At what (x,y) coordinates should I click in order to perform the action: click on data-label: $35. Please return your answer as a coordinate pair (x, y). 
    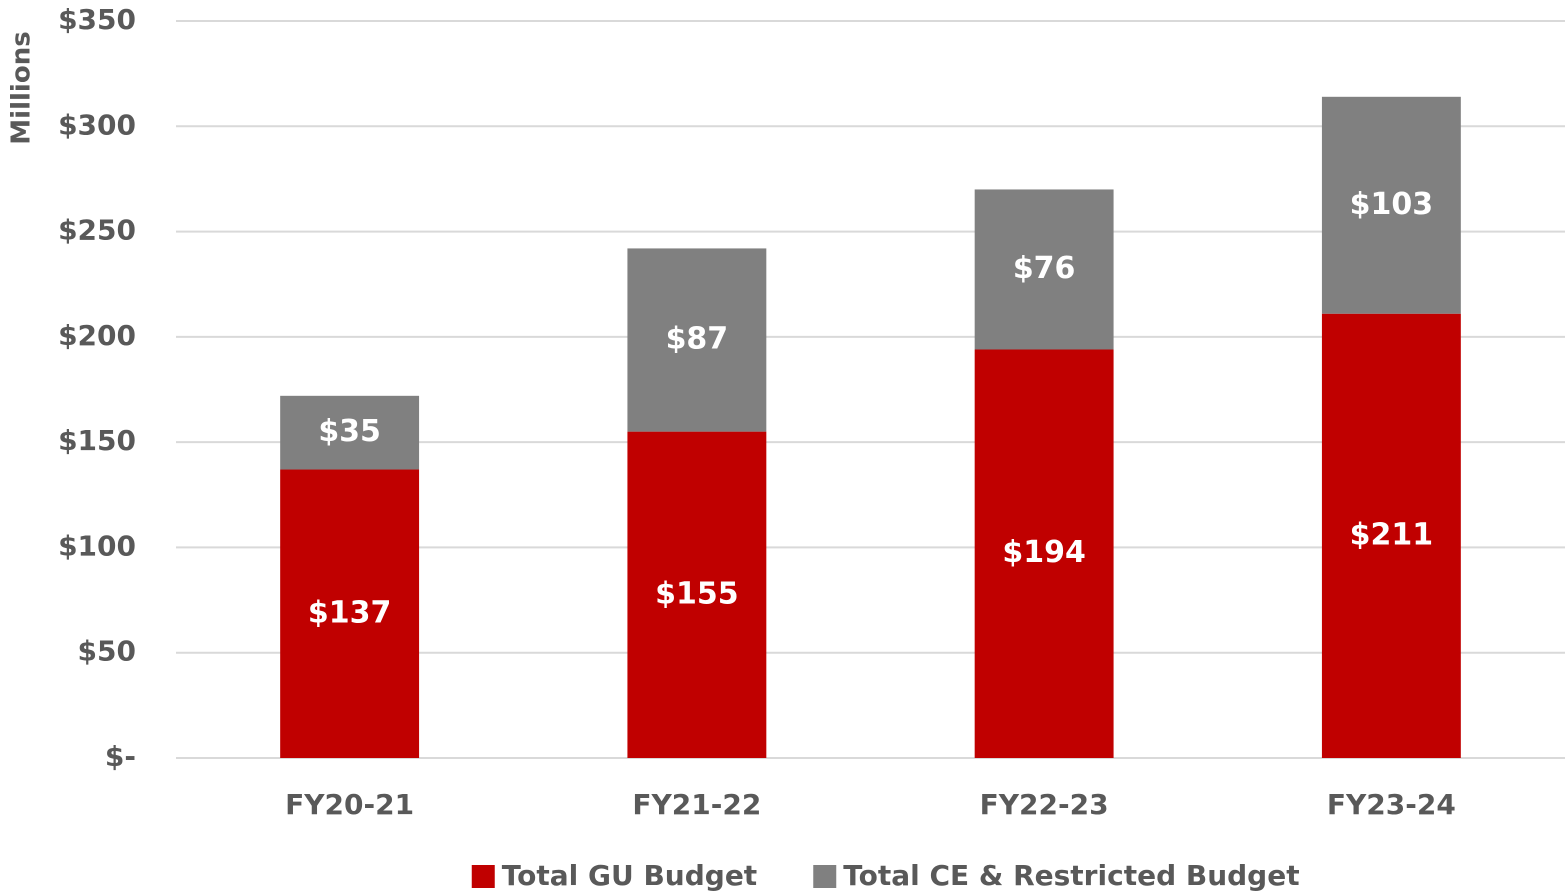
    Looking at the image, I should click on (349, 431).